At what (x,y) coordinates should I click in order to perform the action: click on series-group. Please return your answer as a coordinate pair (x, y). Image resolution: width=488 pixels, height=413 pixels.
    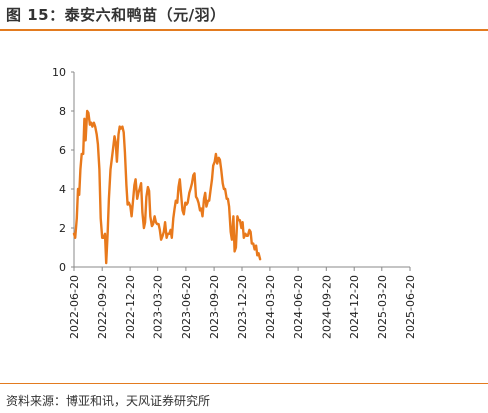
    Looking at the image, I should click on (167, 187).